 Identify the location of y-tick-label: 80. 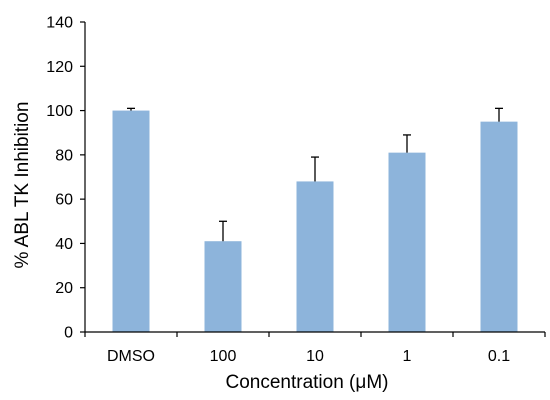
(64, 155).